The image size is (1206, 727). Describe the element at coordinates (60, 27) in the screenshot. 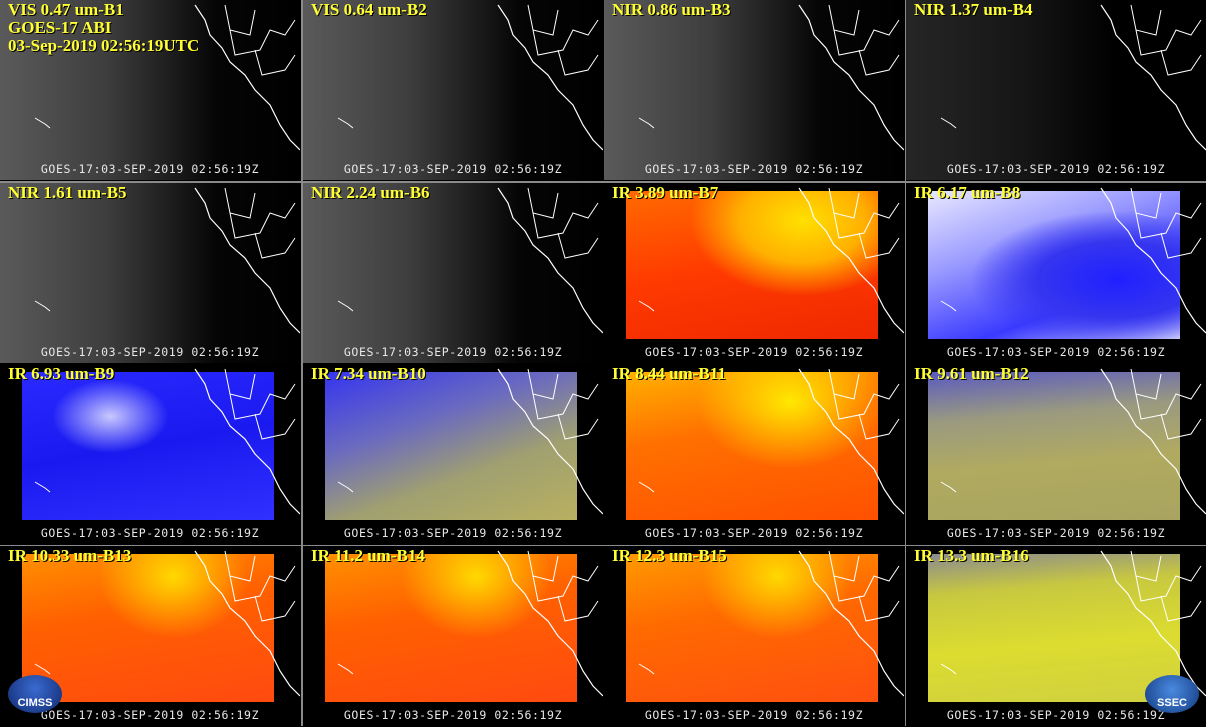

I see `header-line: GOES-17 ABI` at that location.